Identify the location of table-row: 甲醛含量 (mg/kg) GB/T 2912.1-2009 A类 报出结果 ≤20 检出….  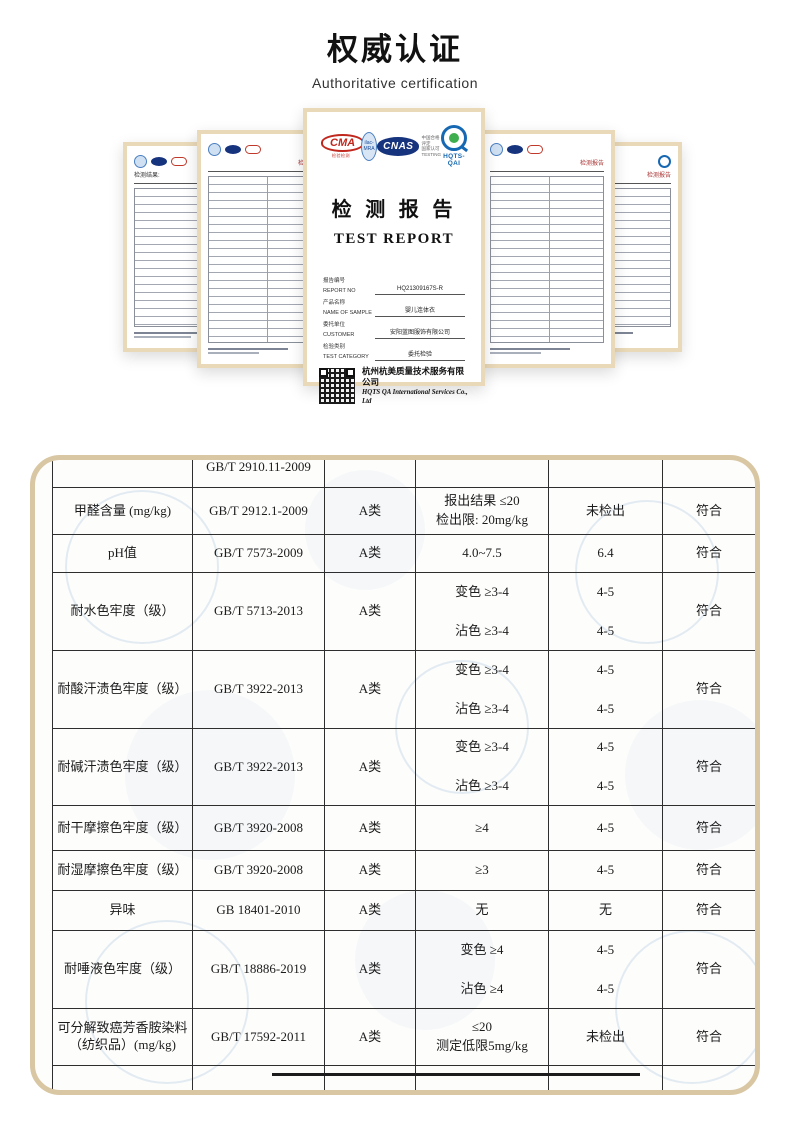
(403, 511).